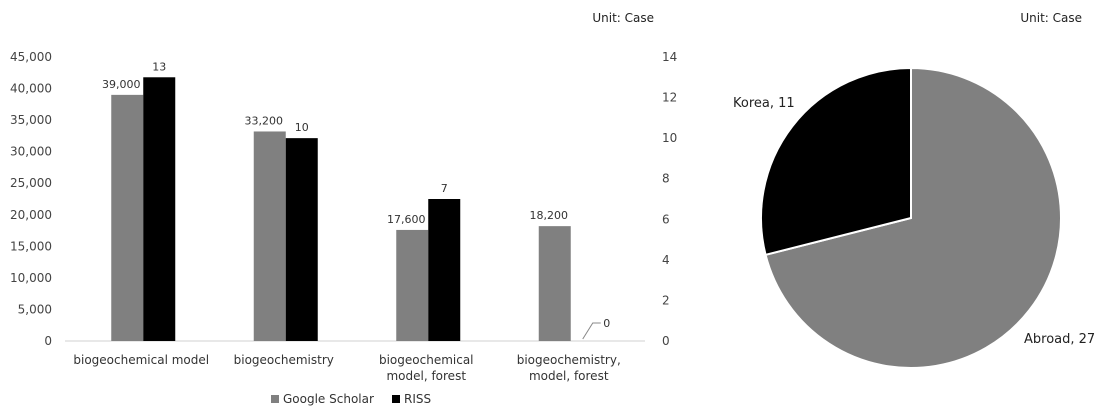  Describe the element at coordinates (264, 120) in the screenshot. I see `data-label-google-scholar: 33,200` at that location.